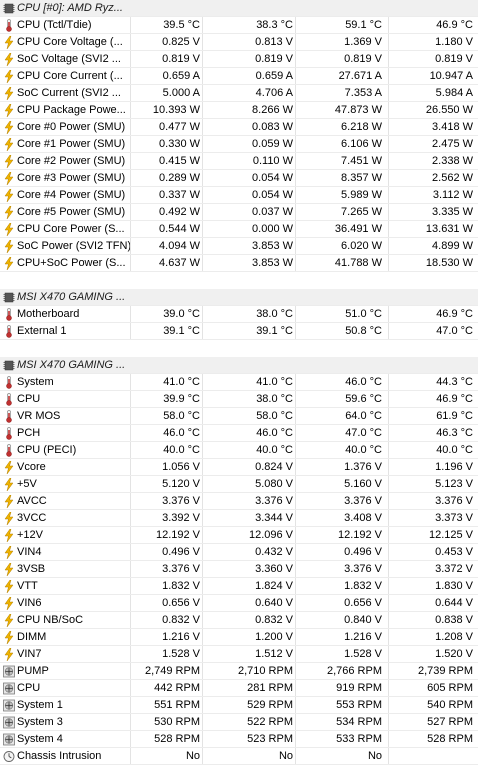 The width and height of the screenshot is (478, 765). I want to click on sensor-row: Vcore 1.056 V 0.824 V 1.376 V 1.196 V, so click(239, 467).